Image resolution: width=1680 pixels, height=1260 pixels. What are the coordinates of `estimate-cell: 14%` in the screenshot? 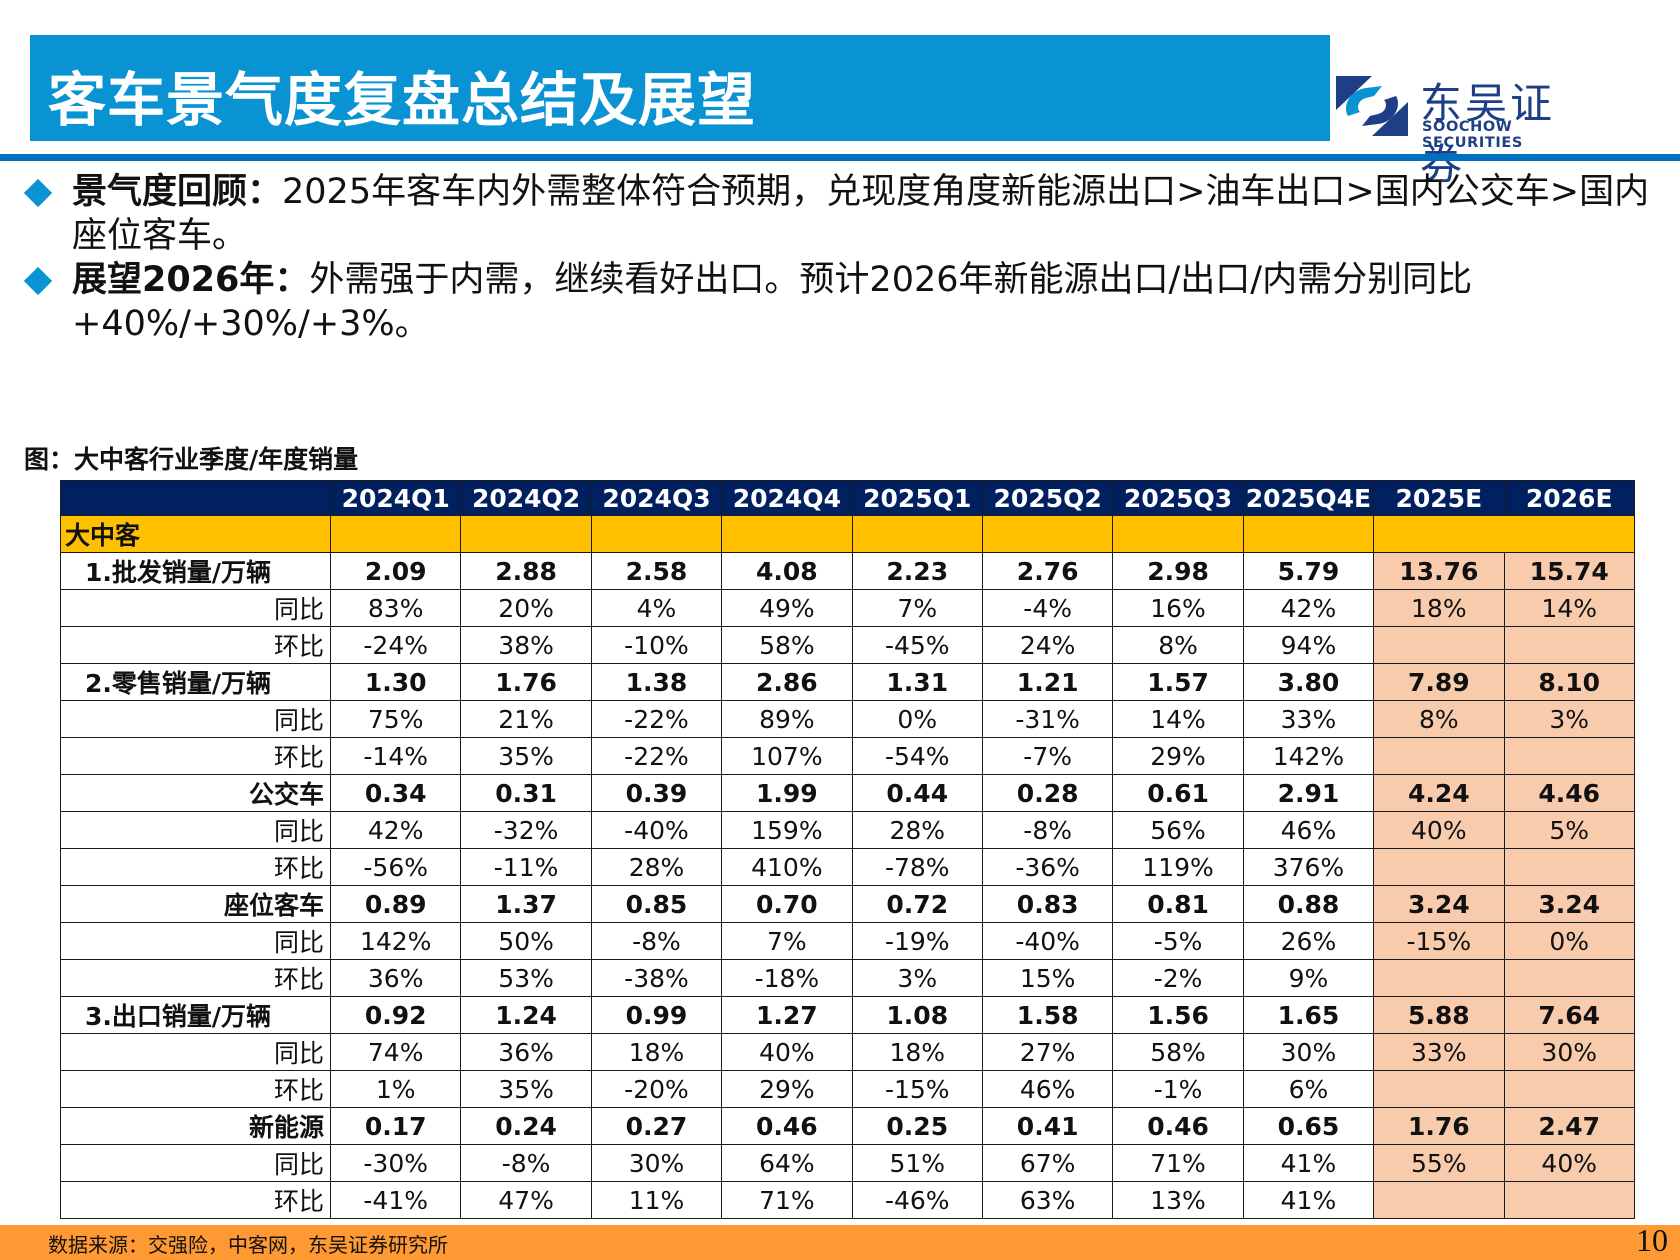 It's located at (1569, 608).